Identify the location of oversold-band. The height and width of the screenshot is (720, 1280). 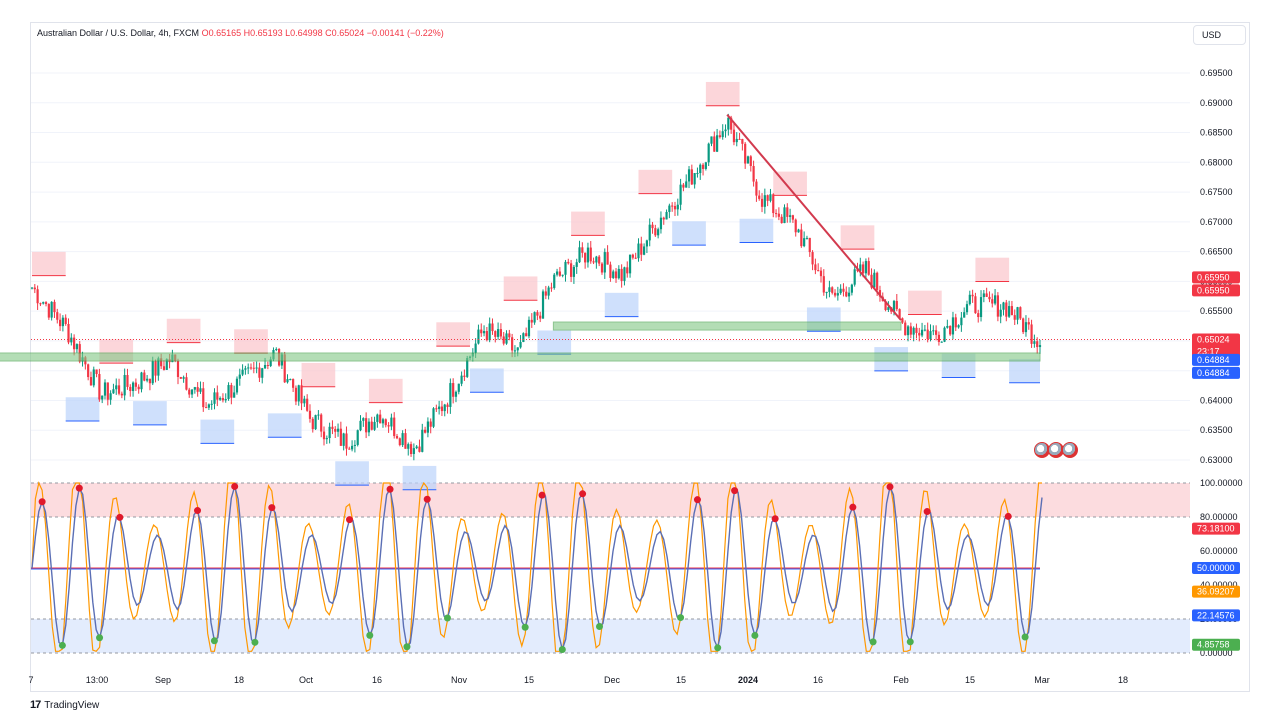
(610, 636).